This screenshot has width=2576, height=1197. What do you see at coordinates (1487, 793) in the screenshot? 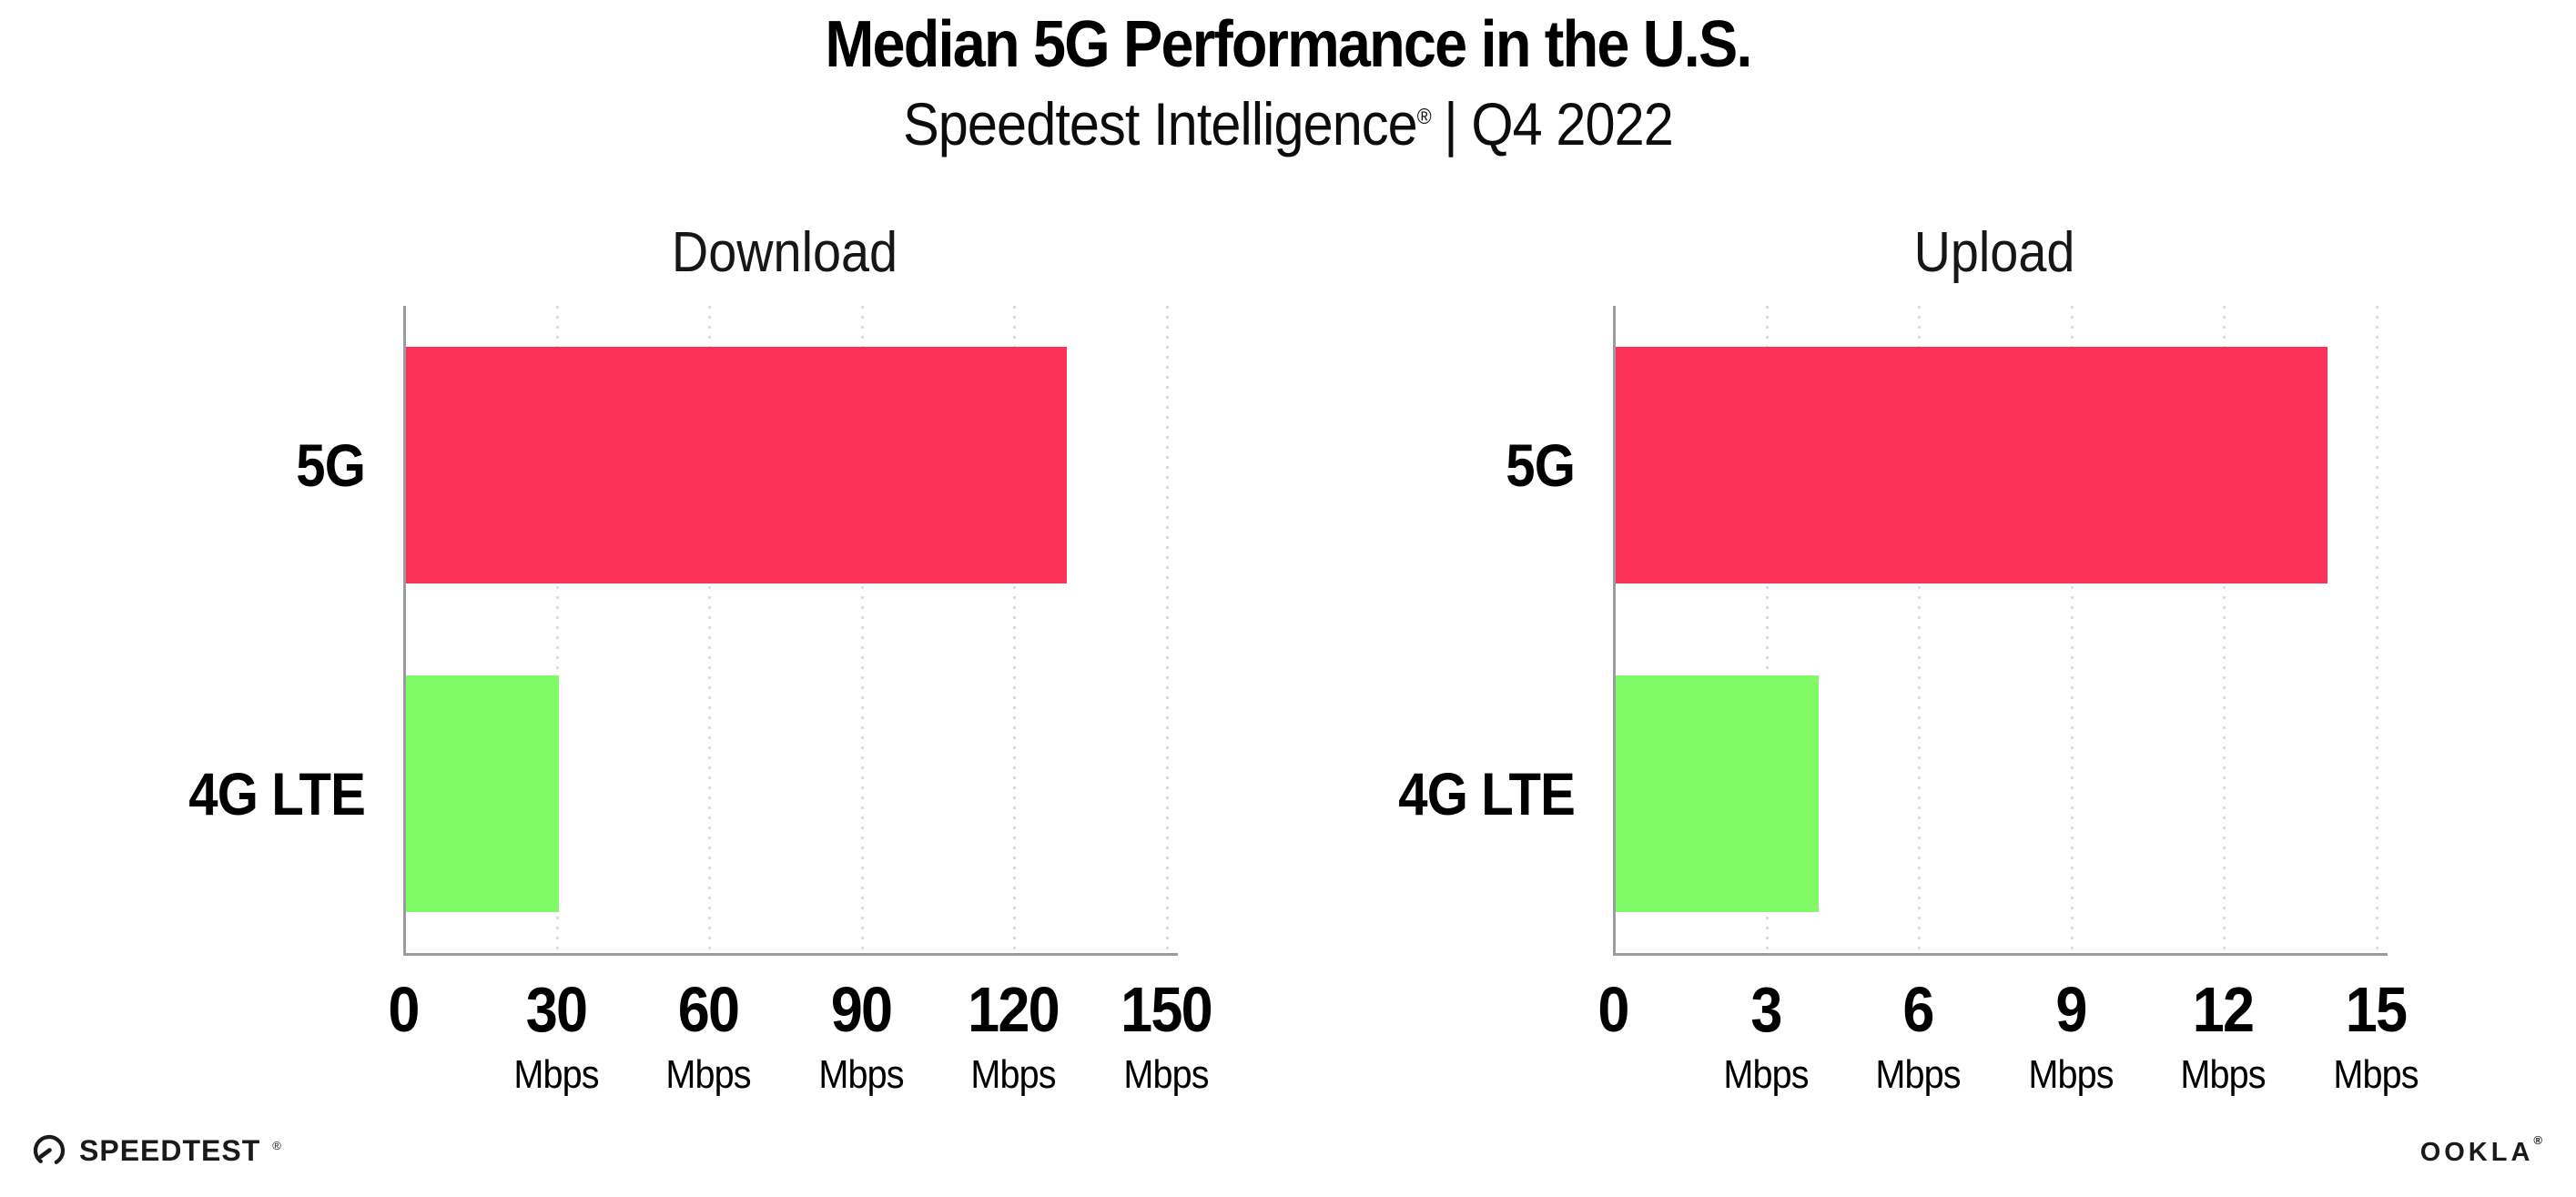
I see `upload-category-label: 4G LTE` at bounding box center [1487, 793].